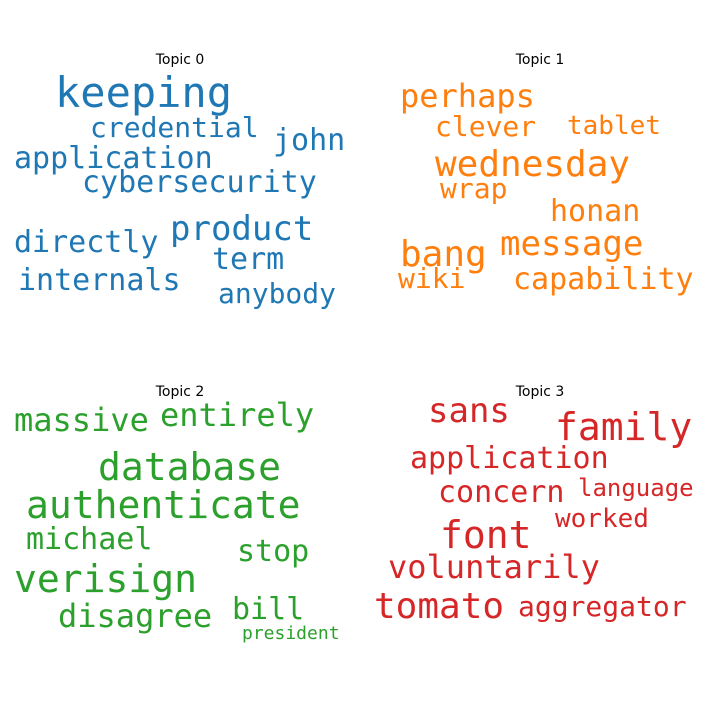 Image resolution: width=720 pixels, height=720 pixels. I want to click on topic-3-word-application: application, so click(509, 458).